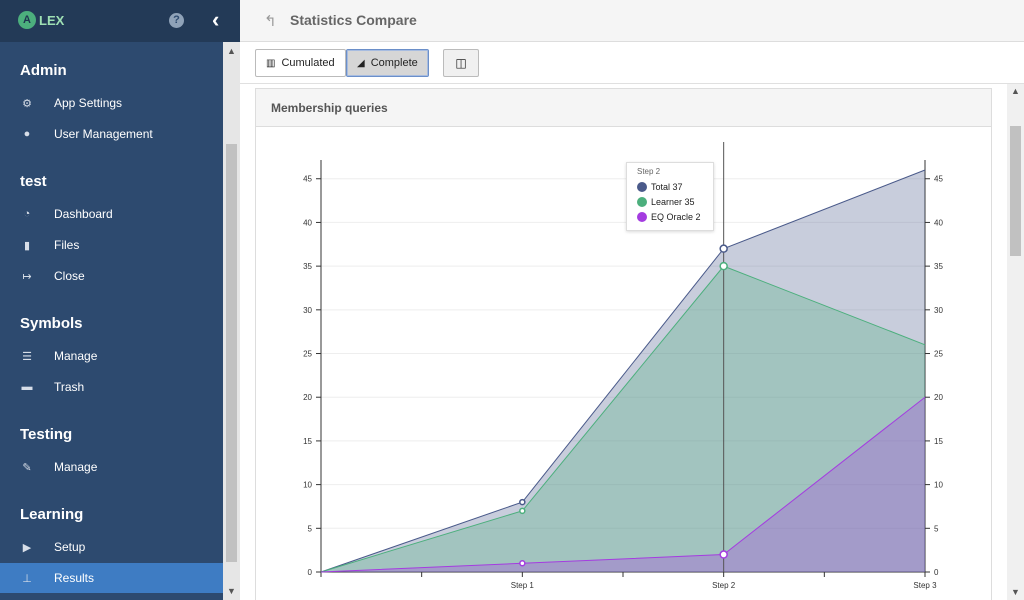 The height and width of the screenshot is (600, 1024). I want to click on sidebar-item-label: Trash, so click(69, 387).